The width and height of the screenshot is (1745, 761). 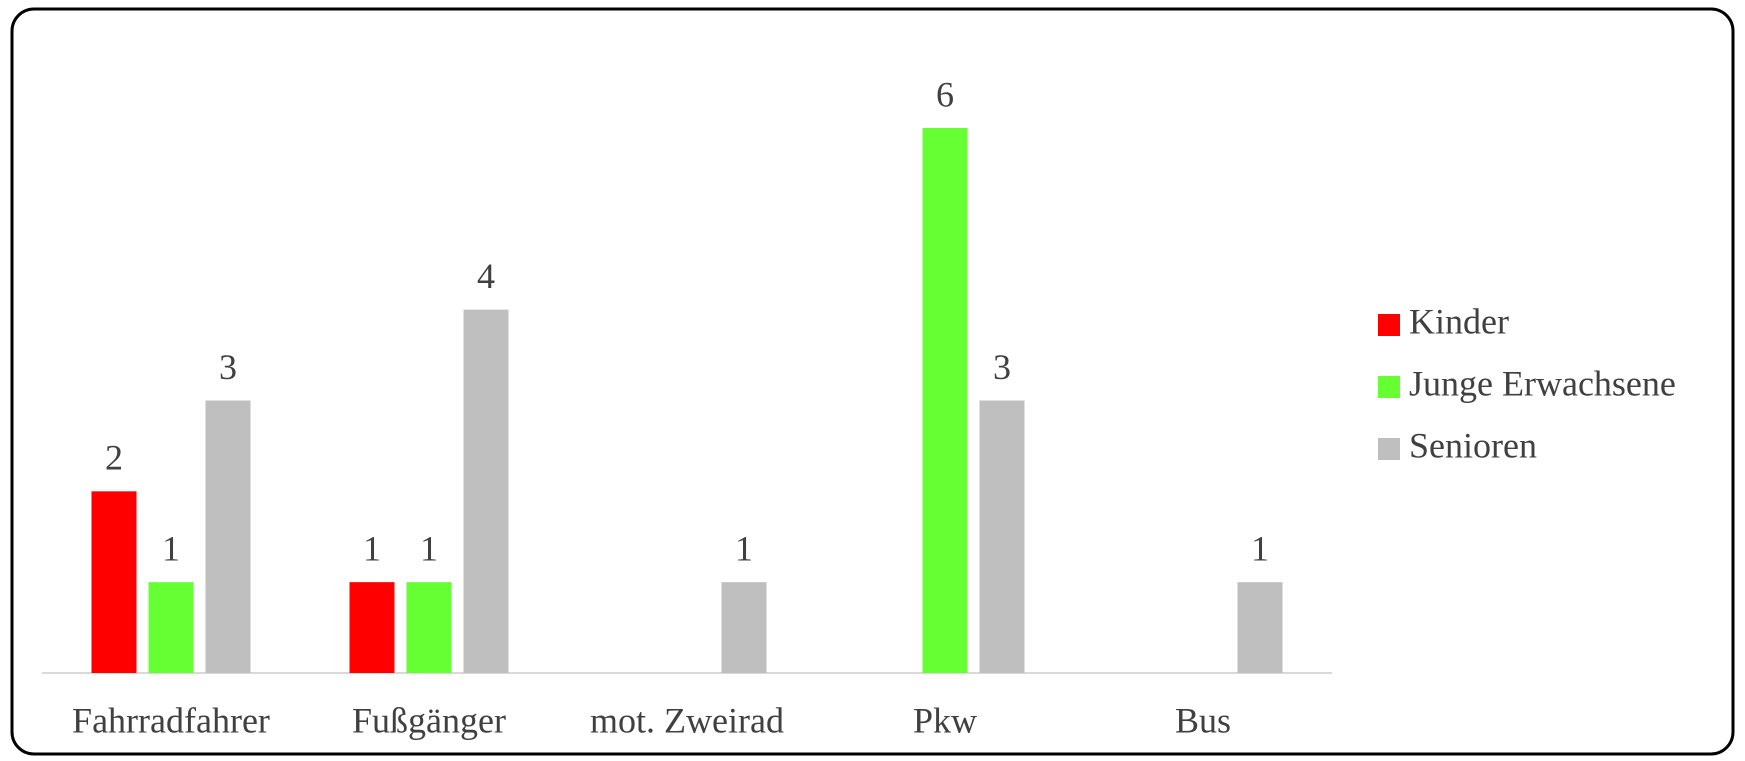 I want to click on x-tick-label: Bus, so click(x=1203, y=720).